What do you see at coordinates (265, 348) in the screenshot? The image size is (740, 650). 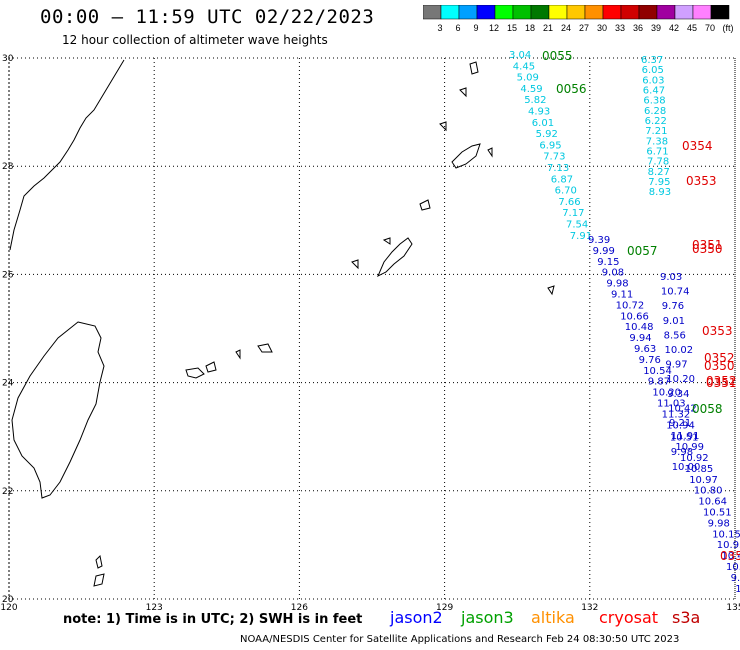 I see `miyako-island` at bounding box center [265, 348].